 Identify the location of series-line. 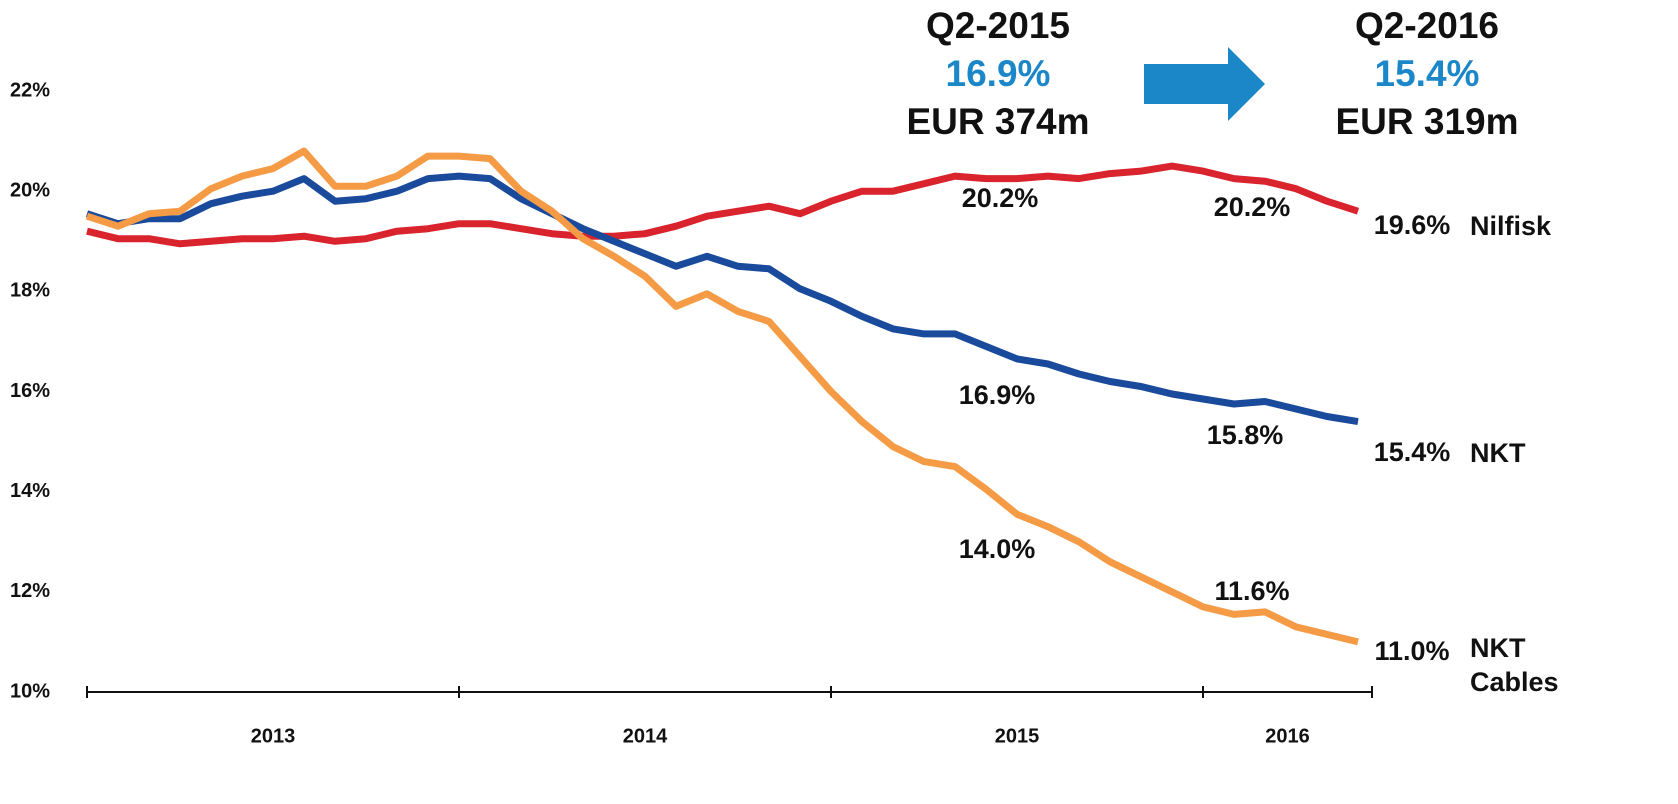
(723, 205).